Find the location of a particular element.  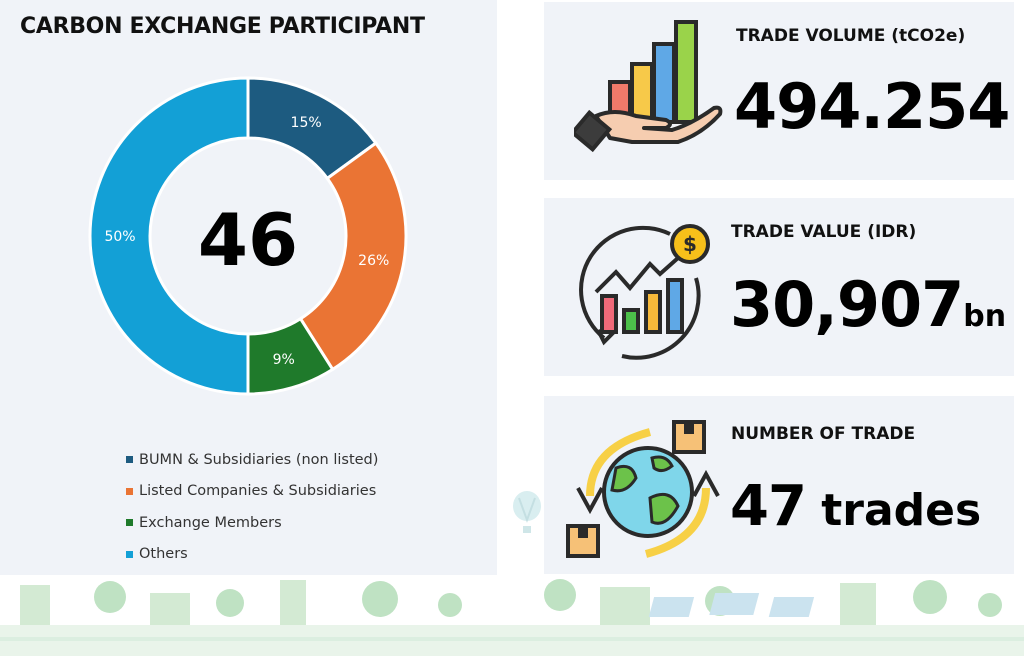

legend-item: Others is located at coordinates (252, 555).